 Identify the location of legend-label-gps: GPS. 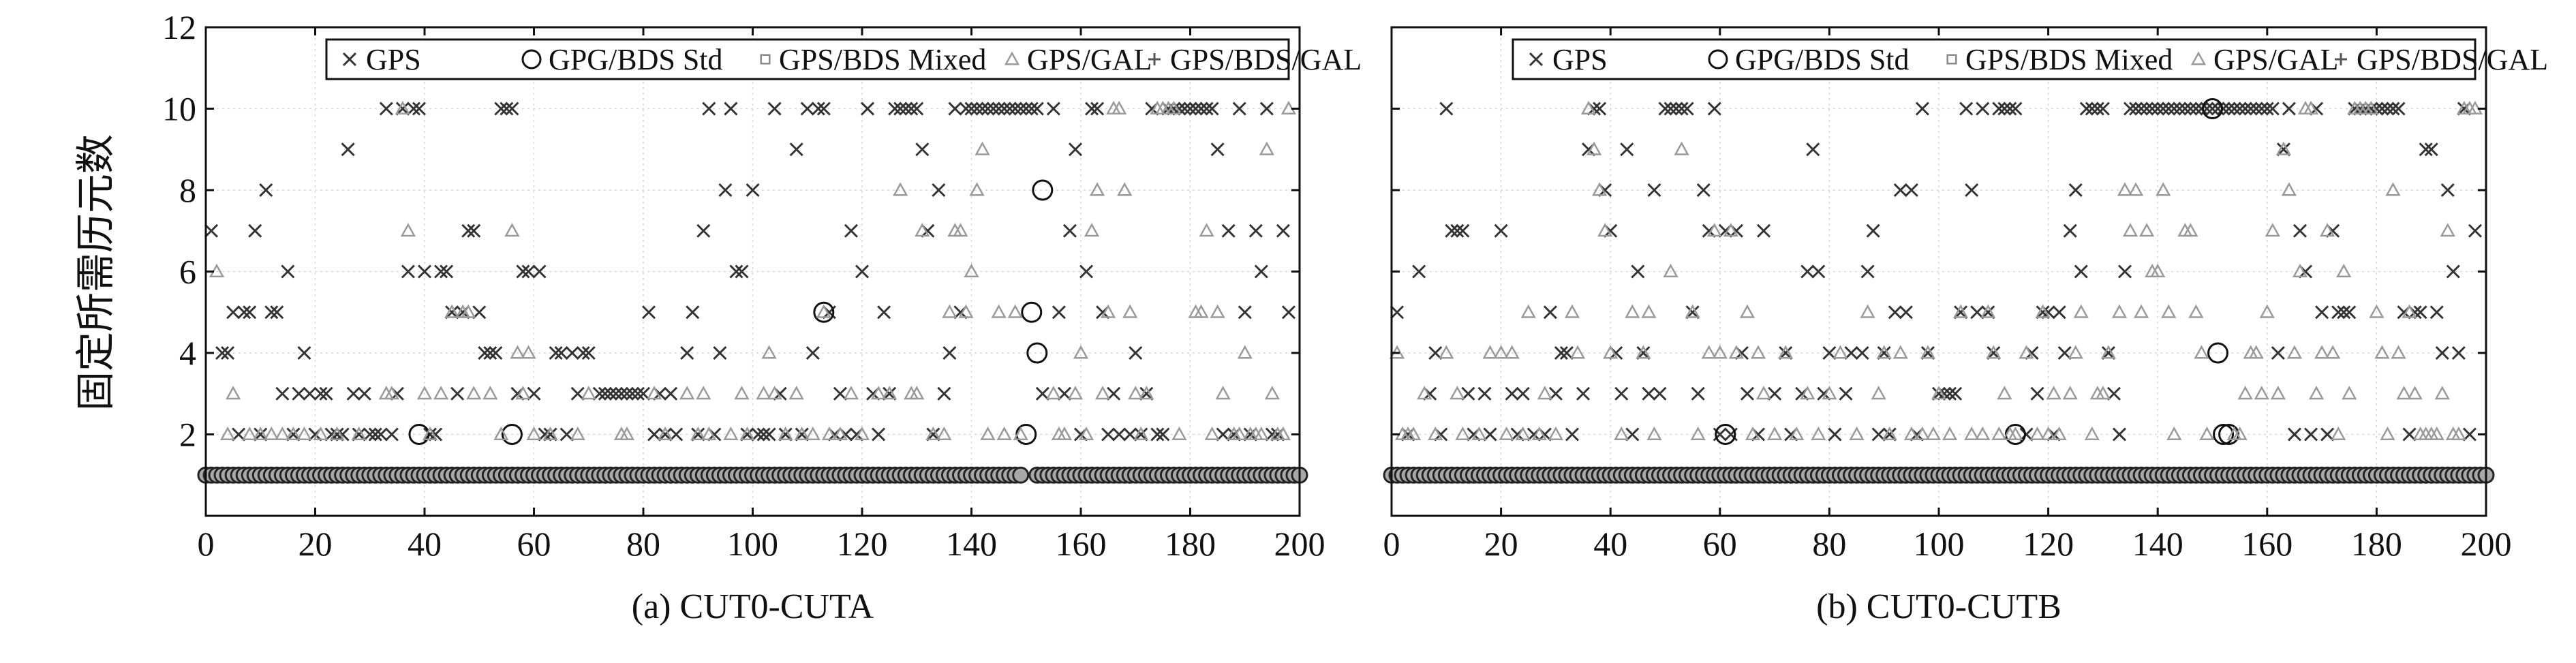
(1580, 59).